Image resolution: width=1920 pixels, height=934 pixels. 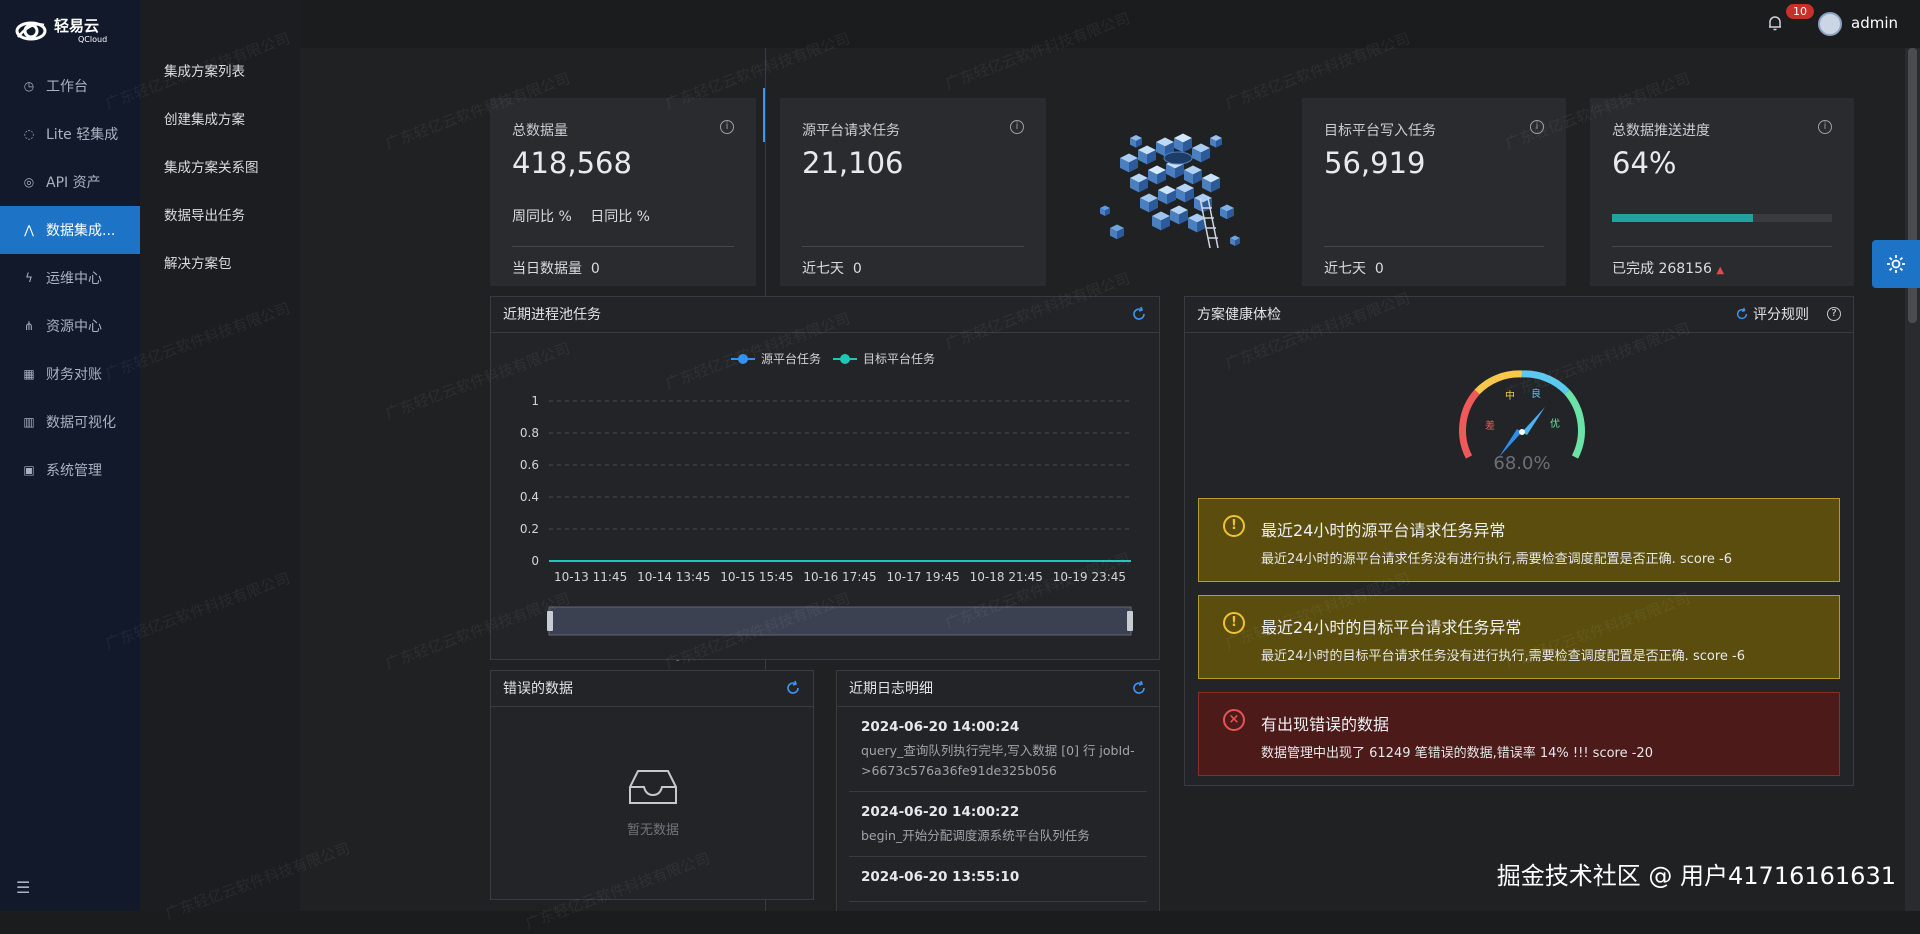 I want to click on card-title: 源平台请求任务, so click(x=851, y=130).